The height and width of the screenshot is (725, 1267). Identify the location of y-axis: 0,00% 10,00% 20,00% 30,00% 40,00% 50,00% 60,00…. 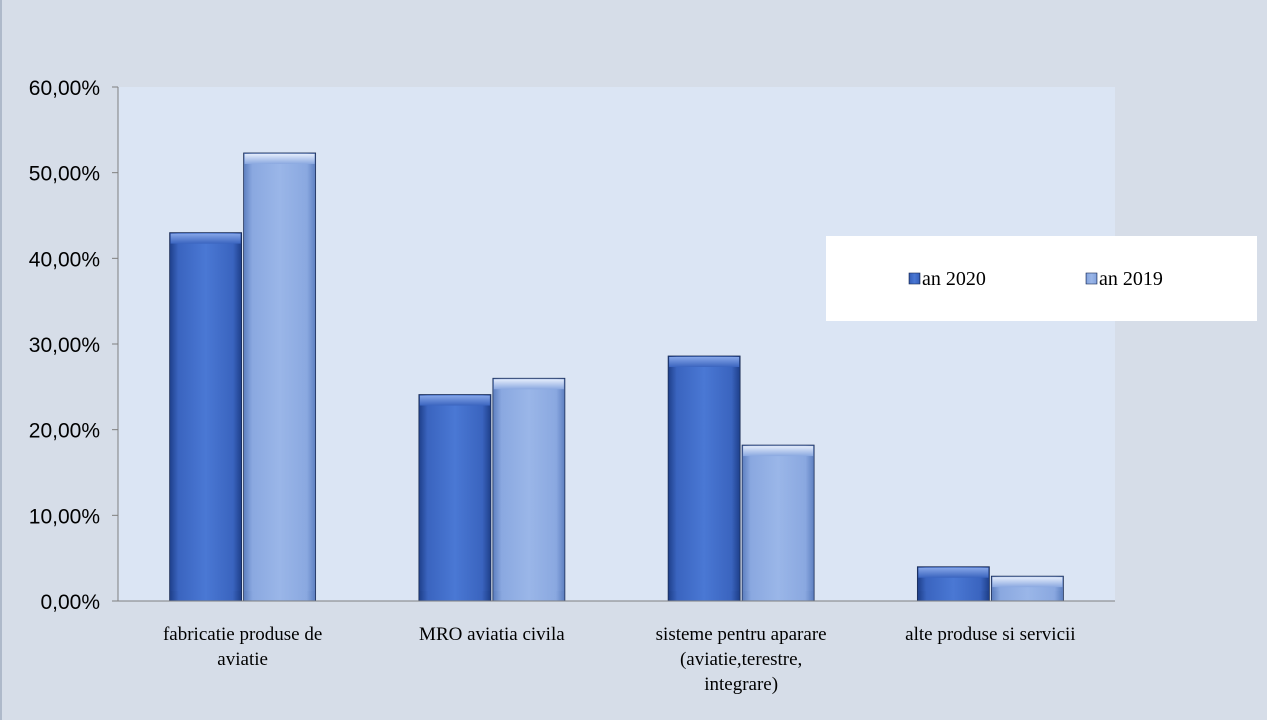
(74, 345).